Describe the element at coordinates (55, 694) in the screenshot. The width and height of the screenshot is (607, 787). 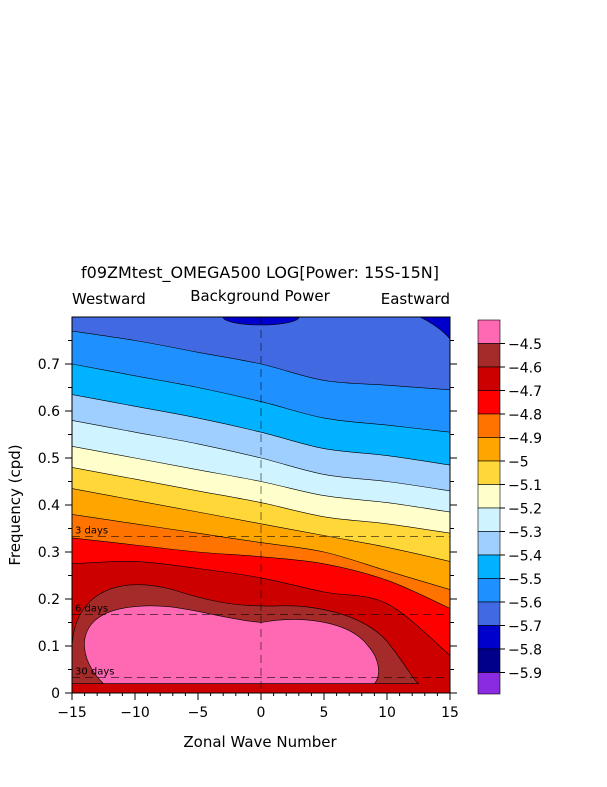
I see `y-tick-label: 0` at that location.